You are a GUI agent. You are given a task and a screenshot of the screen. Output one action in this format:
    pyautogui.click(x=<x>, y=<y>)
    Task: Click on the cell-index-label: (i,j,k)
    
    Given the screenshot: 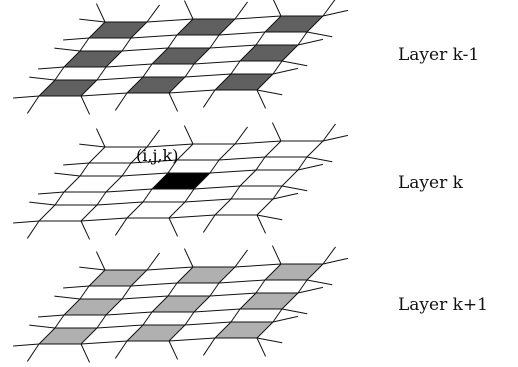 What is the action you would take?
    pyautogui.click(x=157, y=155)
    